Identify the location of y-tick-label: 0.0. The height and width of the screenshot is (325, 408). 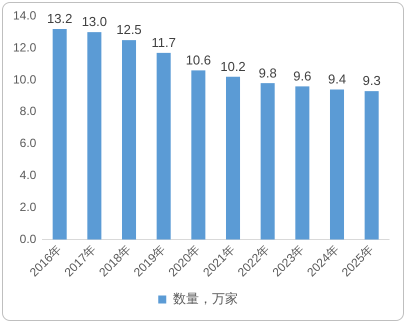
(28, 239).